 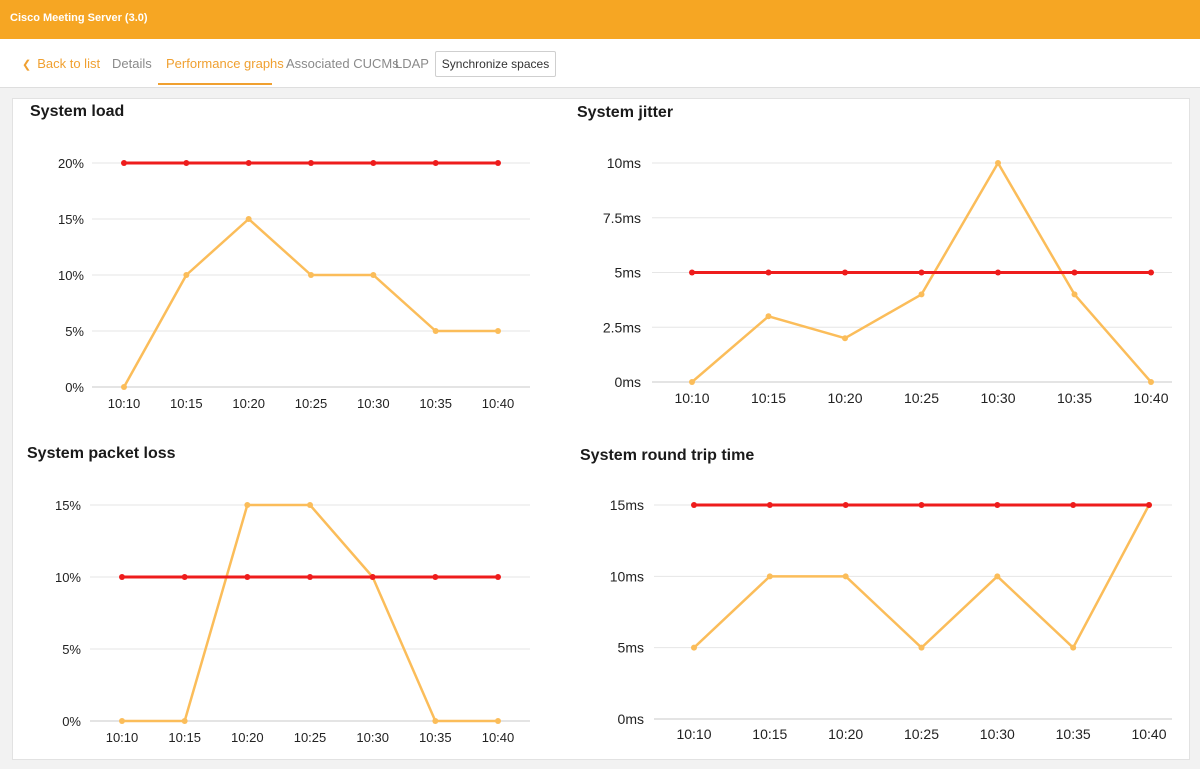 What do you see at coordinates (622, 327) in the screenshot?
I see `y-tick-label: 2.5ms` at bounding box center [622, 327].